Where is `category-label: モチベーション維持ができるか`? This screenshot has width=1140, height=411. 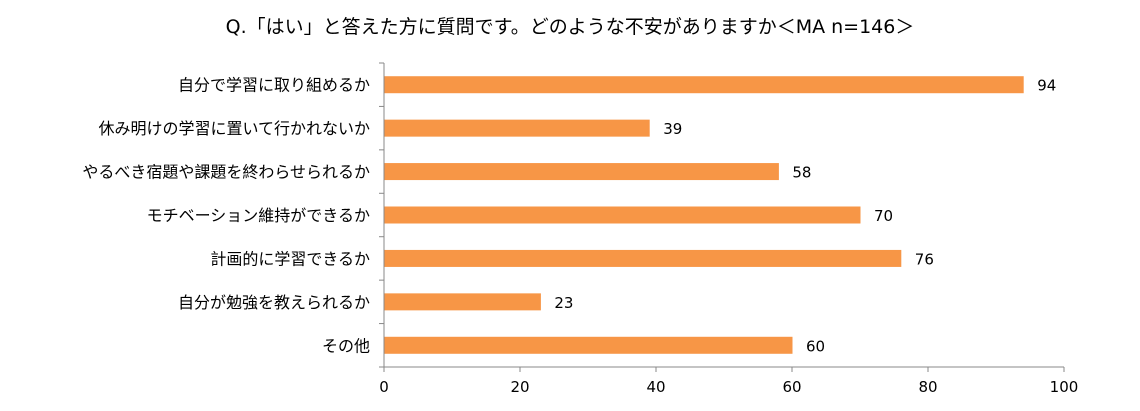 category-label: モチベーション維持ができるか is located at coordinates (258, 215).